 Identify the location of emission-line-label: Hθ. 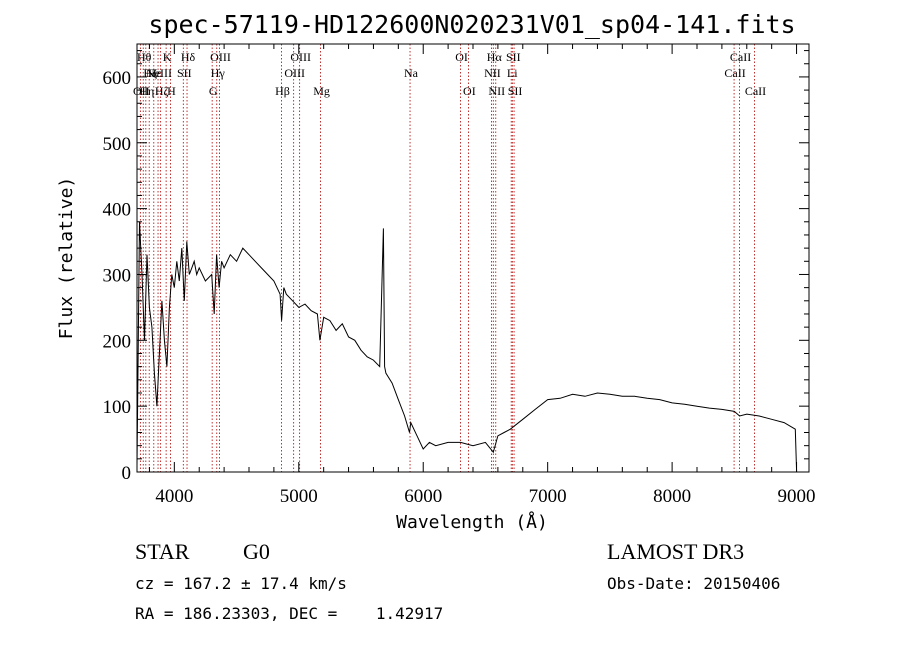
(144, 57).